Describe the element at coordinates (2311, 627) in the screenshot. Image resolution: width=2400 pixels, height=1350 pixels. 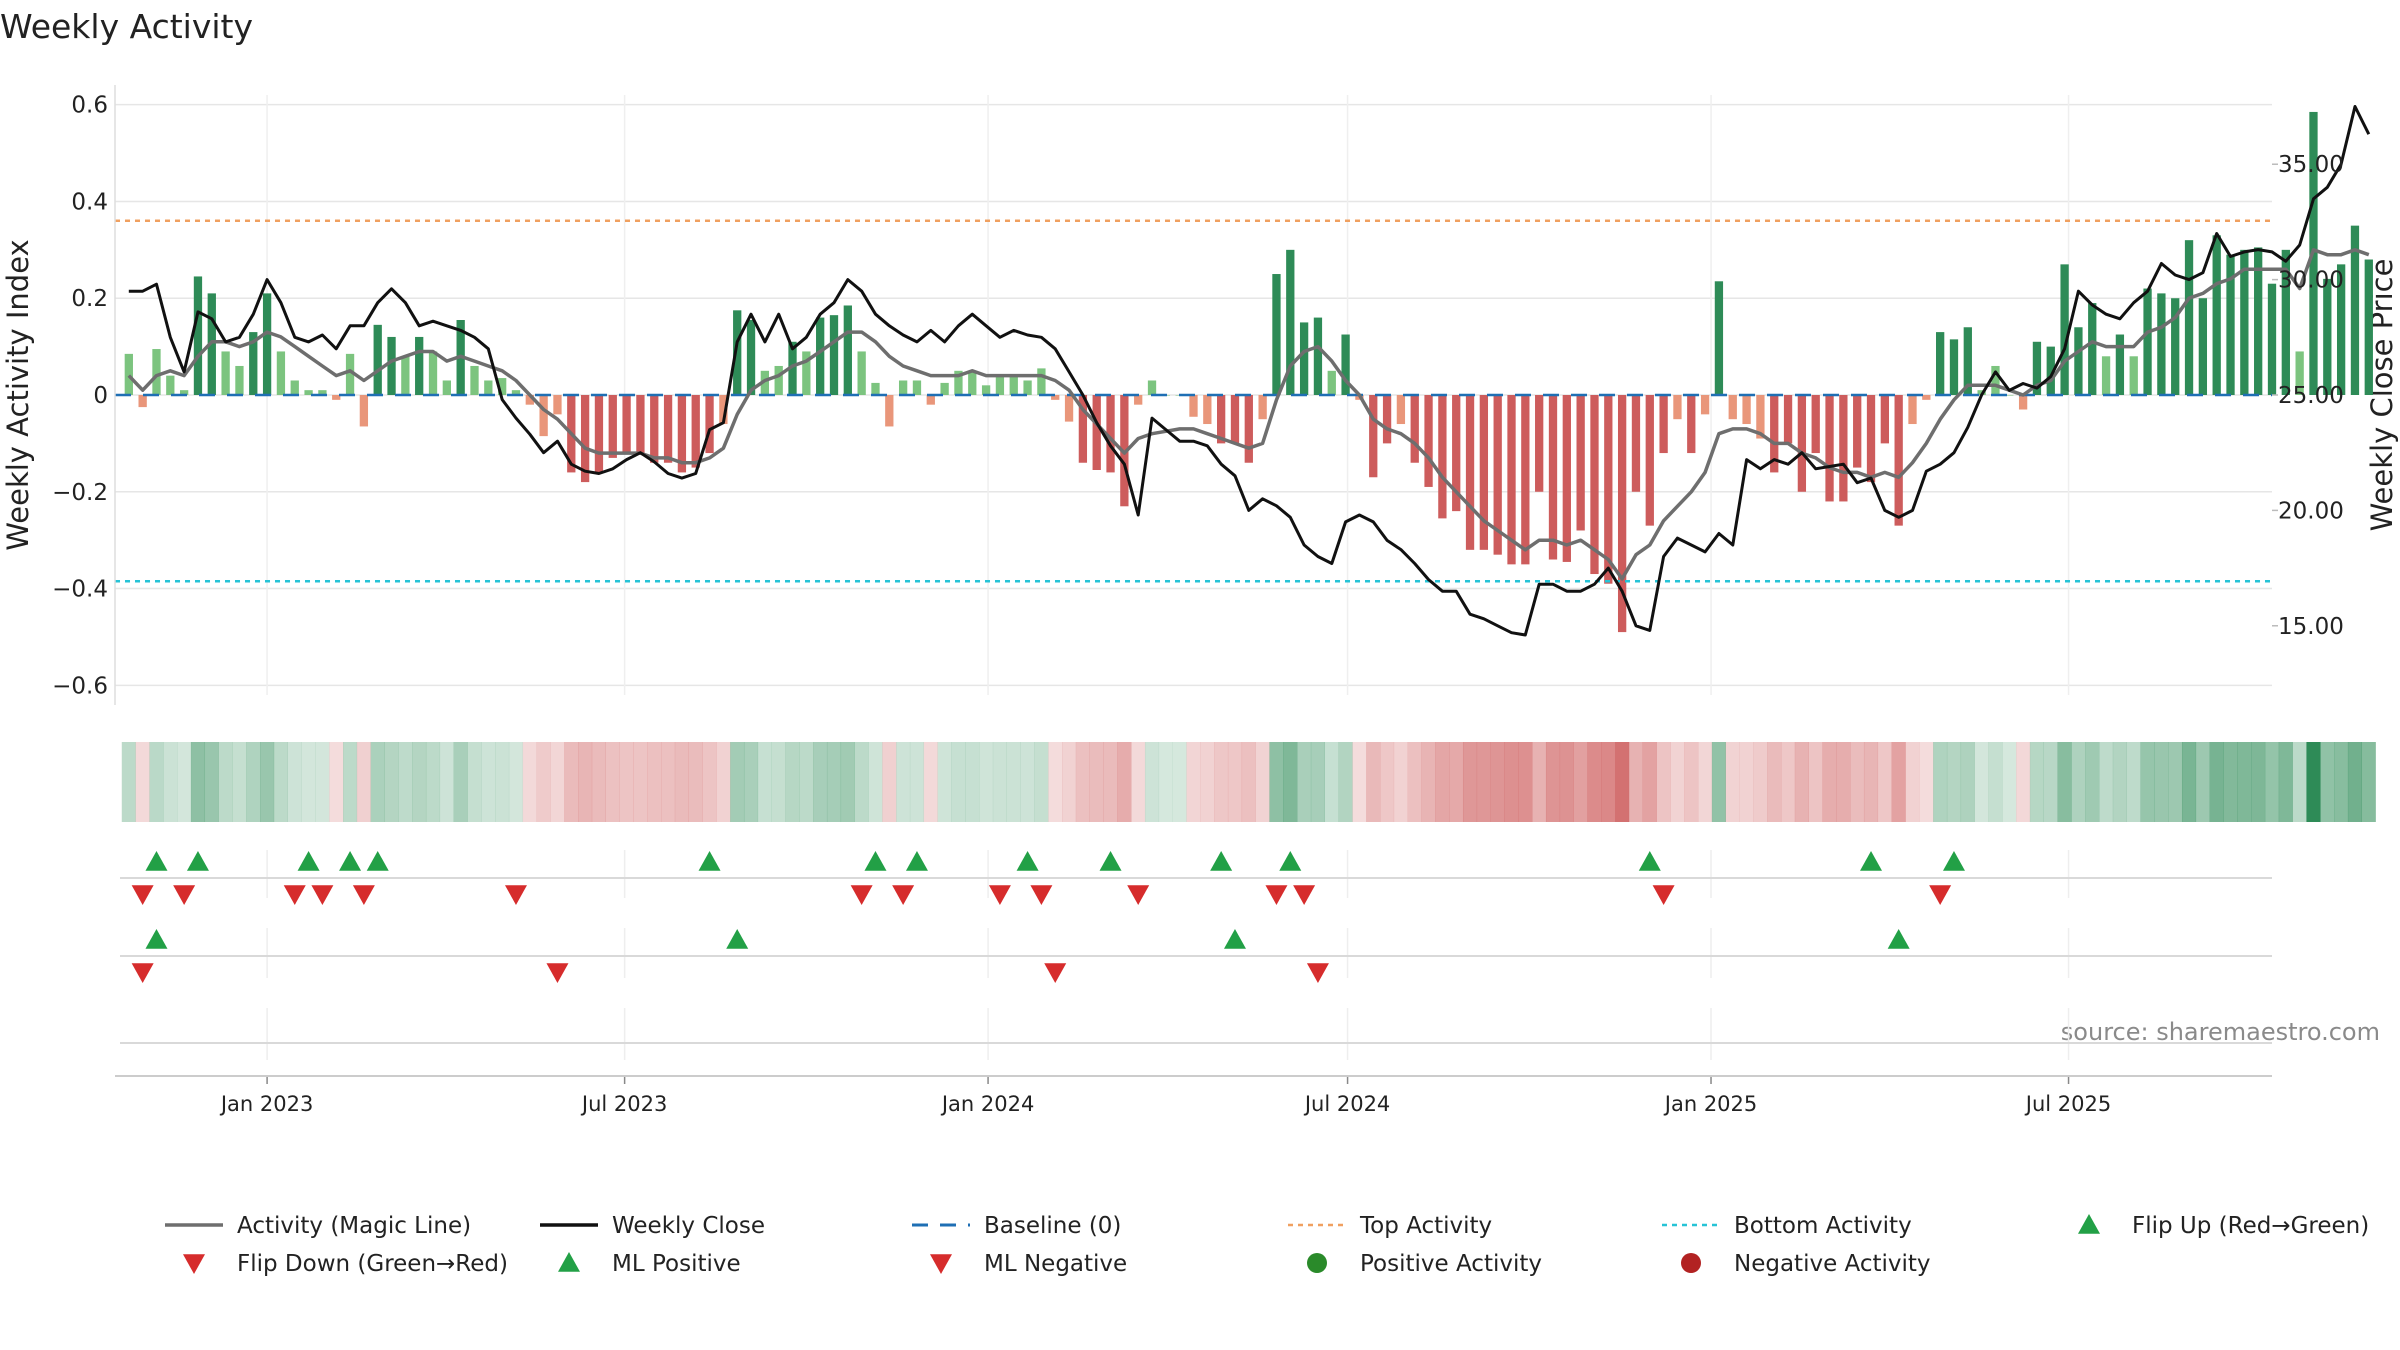
I see `y2-tick-label: 15.00` at that location.